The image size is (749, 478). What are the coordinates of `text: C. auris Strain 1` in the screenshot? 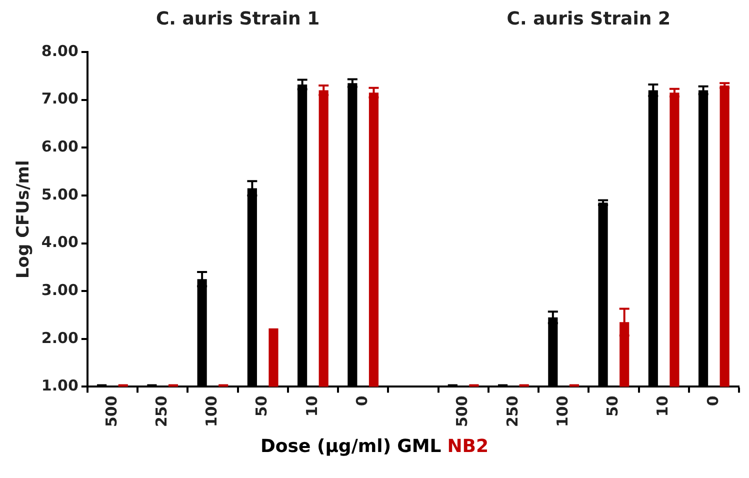 It's located at (238, 19).